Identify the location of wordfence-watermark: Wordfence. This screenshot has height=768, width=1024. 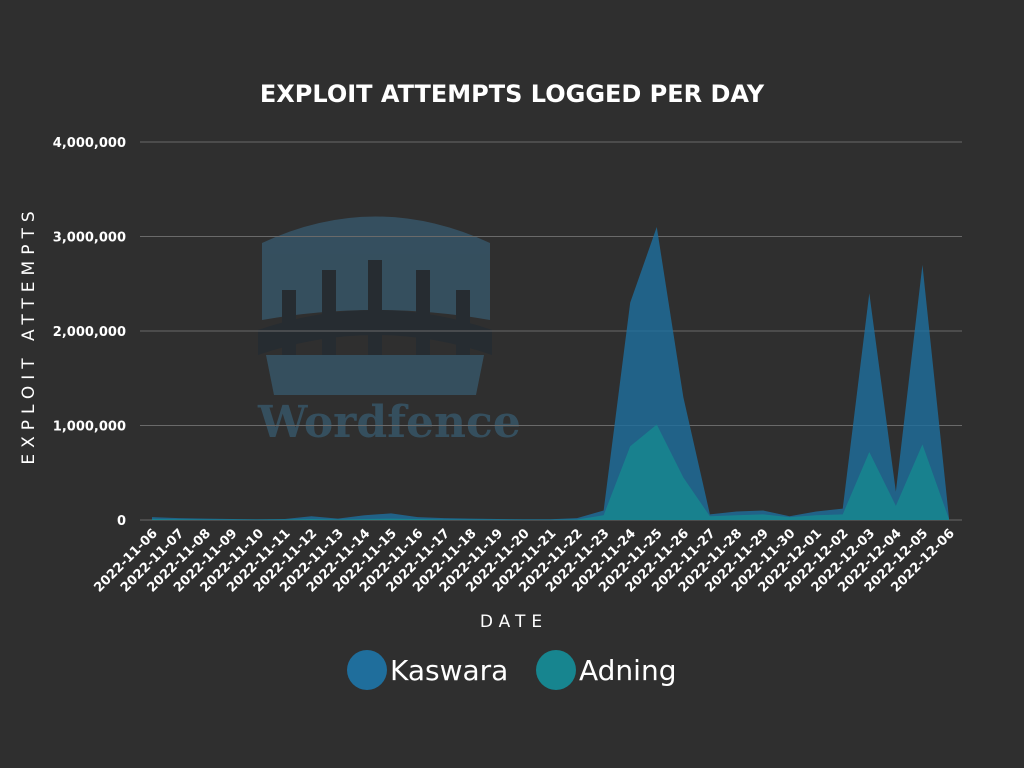
(389, 332).